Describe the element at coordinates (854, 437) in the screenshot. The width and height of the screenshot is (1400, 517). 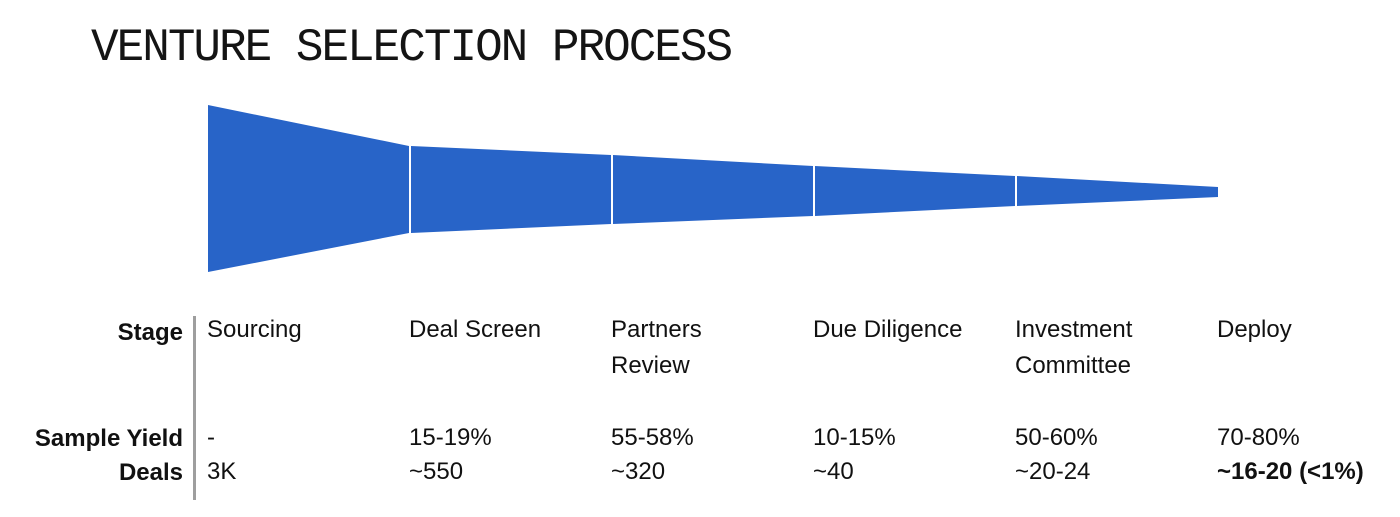
I see `stage-yield: 10-15%` at that location.